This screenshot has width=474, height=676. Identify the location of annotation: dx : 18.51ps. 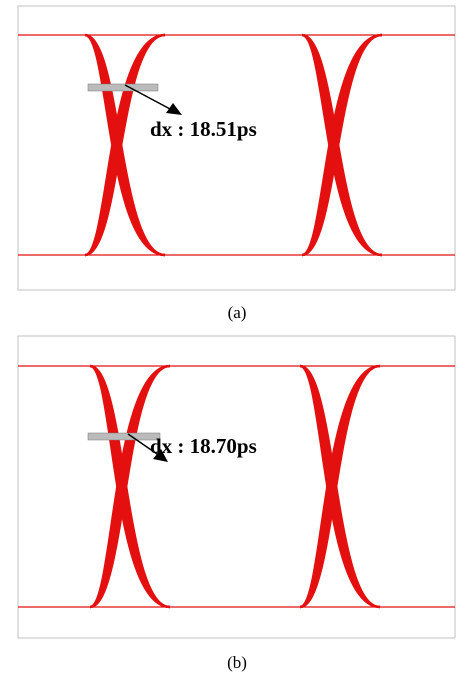
(203, 129).